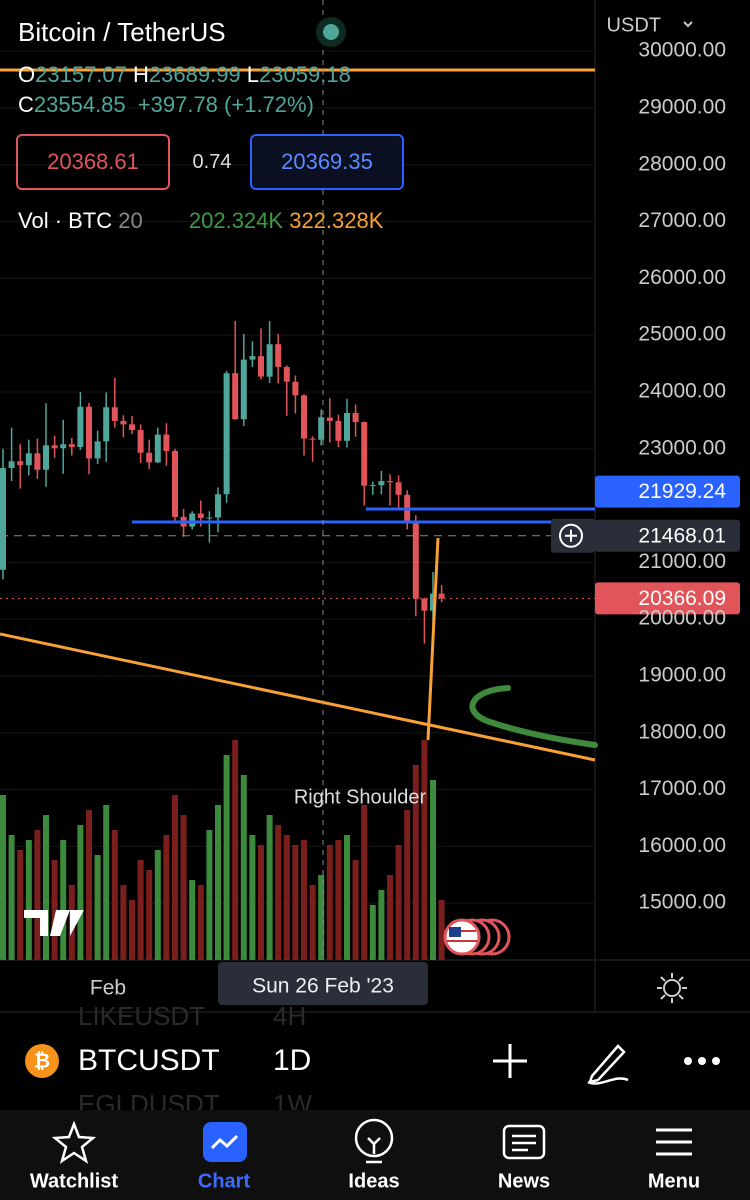  What do you see at coordinates (42, 1061) in the screenshot?
I see `btc-glyph: ₿` at bounding box center [42, 1061].